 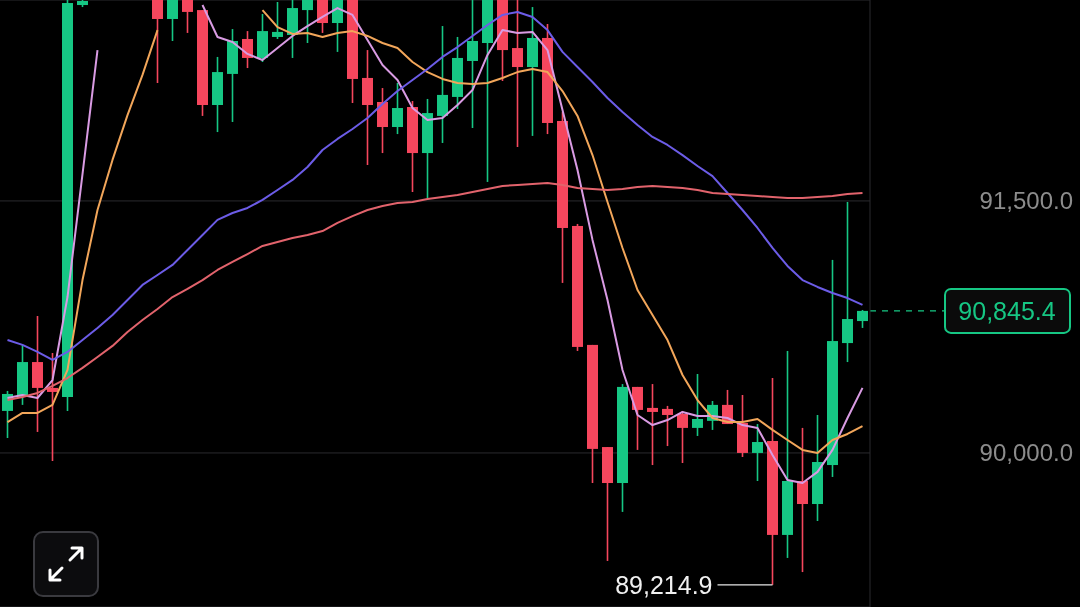 What do you see at coordinates (664, 584) in the screenshot?
I see `annotation: 89,214.9` at bounding box center [664, 584].